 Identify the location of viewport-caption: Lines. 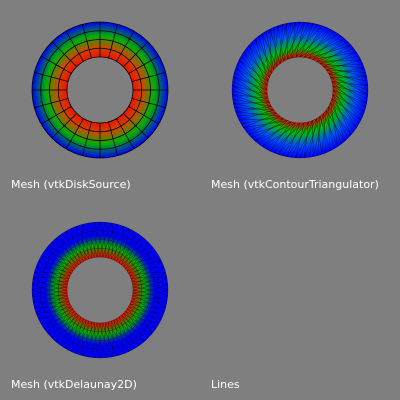
(225, 384).